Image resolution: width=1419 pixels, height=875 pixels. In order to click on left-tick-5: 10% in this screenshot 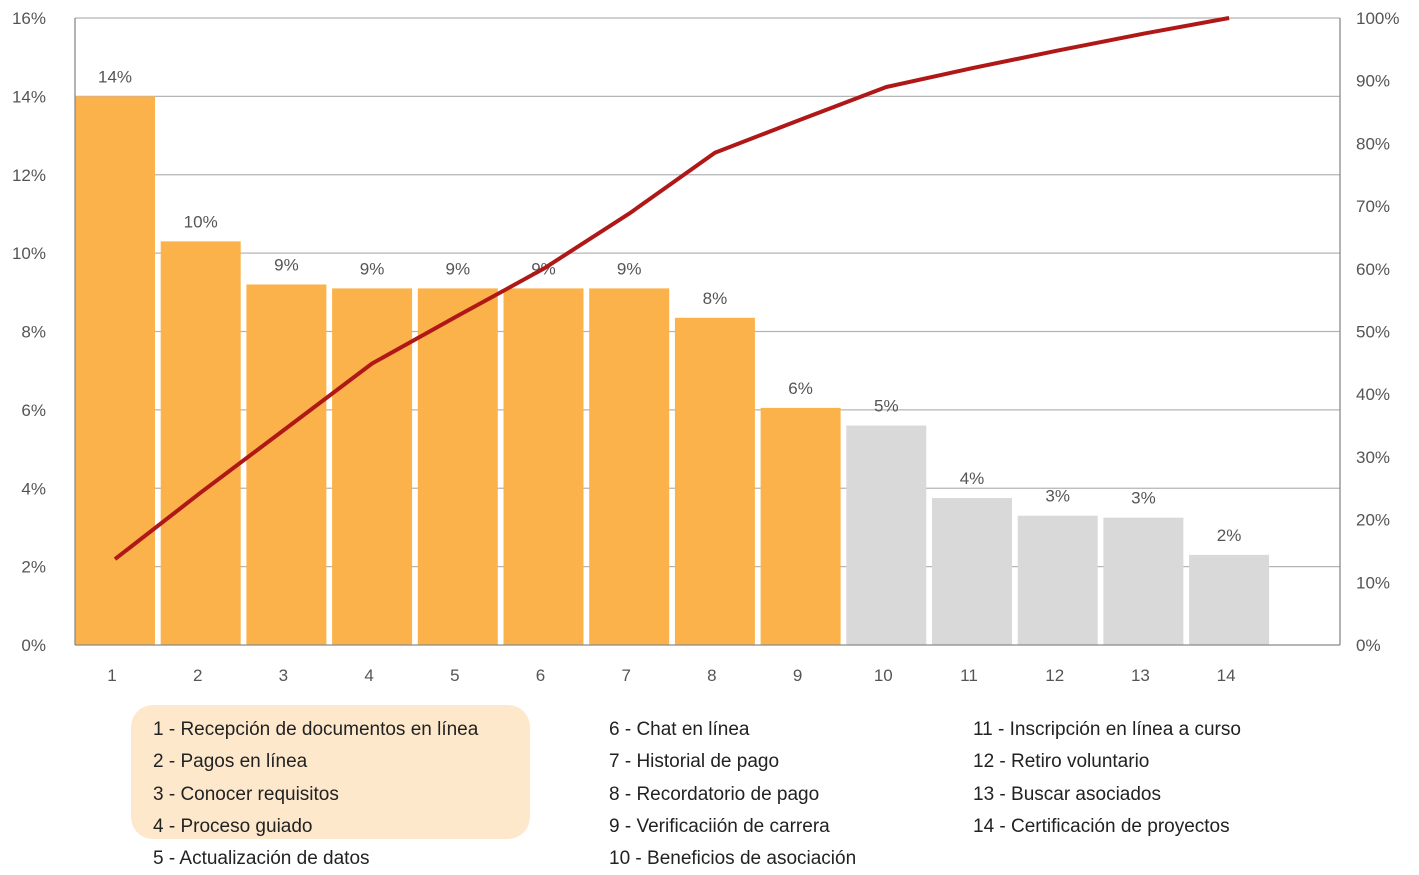, I will do `click(29, 253)`.